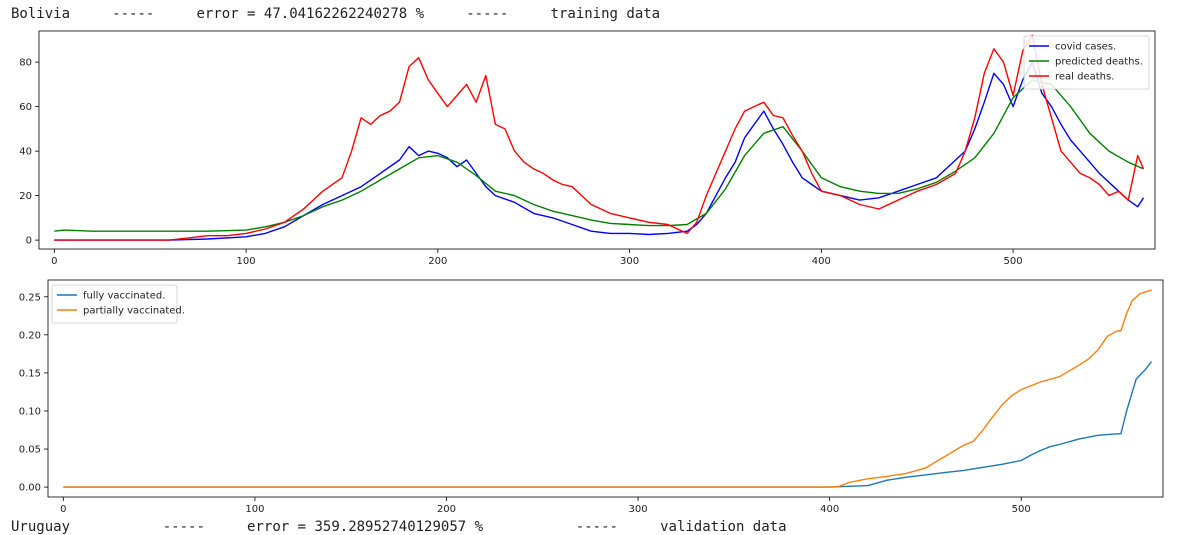 This screenshot has width=1185, height=535. What do you see at coordinates (29, 241) in the screenshot?
I see `y-tick-label: 0` at bounding box center [29, 241].